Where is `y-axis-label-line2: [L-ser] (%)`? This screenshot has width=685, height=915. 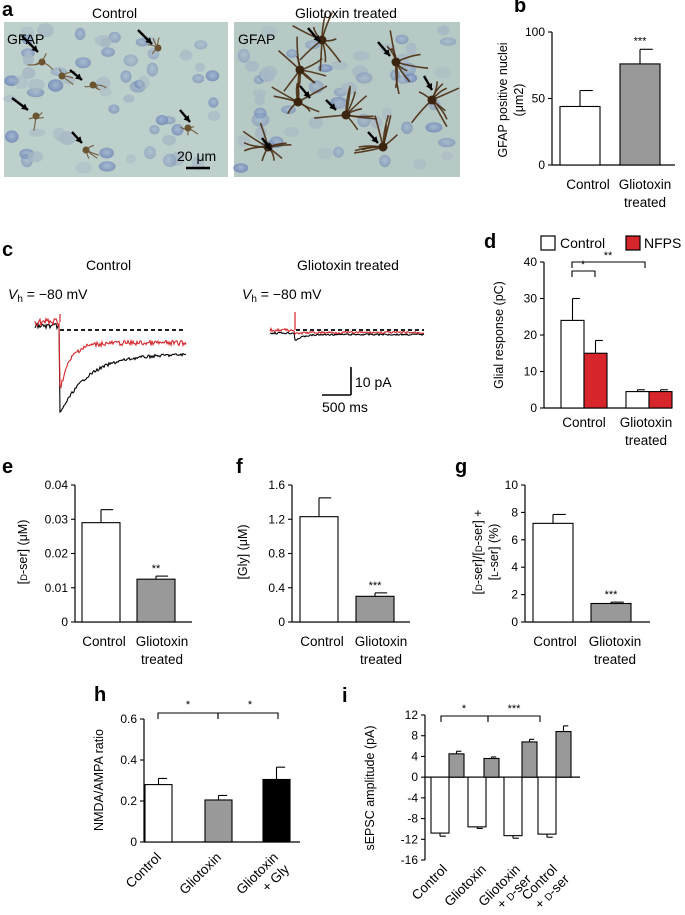 y-axis-label-line2: [L-ser] (%) is located at coordinates (494, 552).